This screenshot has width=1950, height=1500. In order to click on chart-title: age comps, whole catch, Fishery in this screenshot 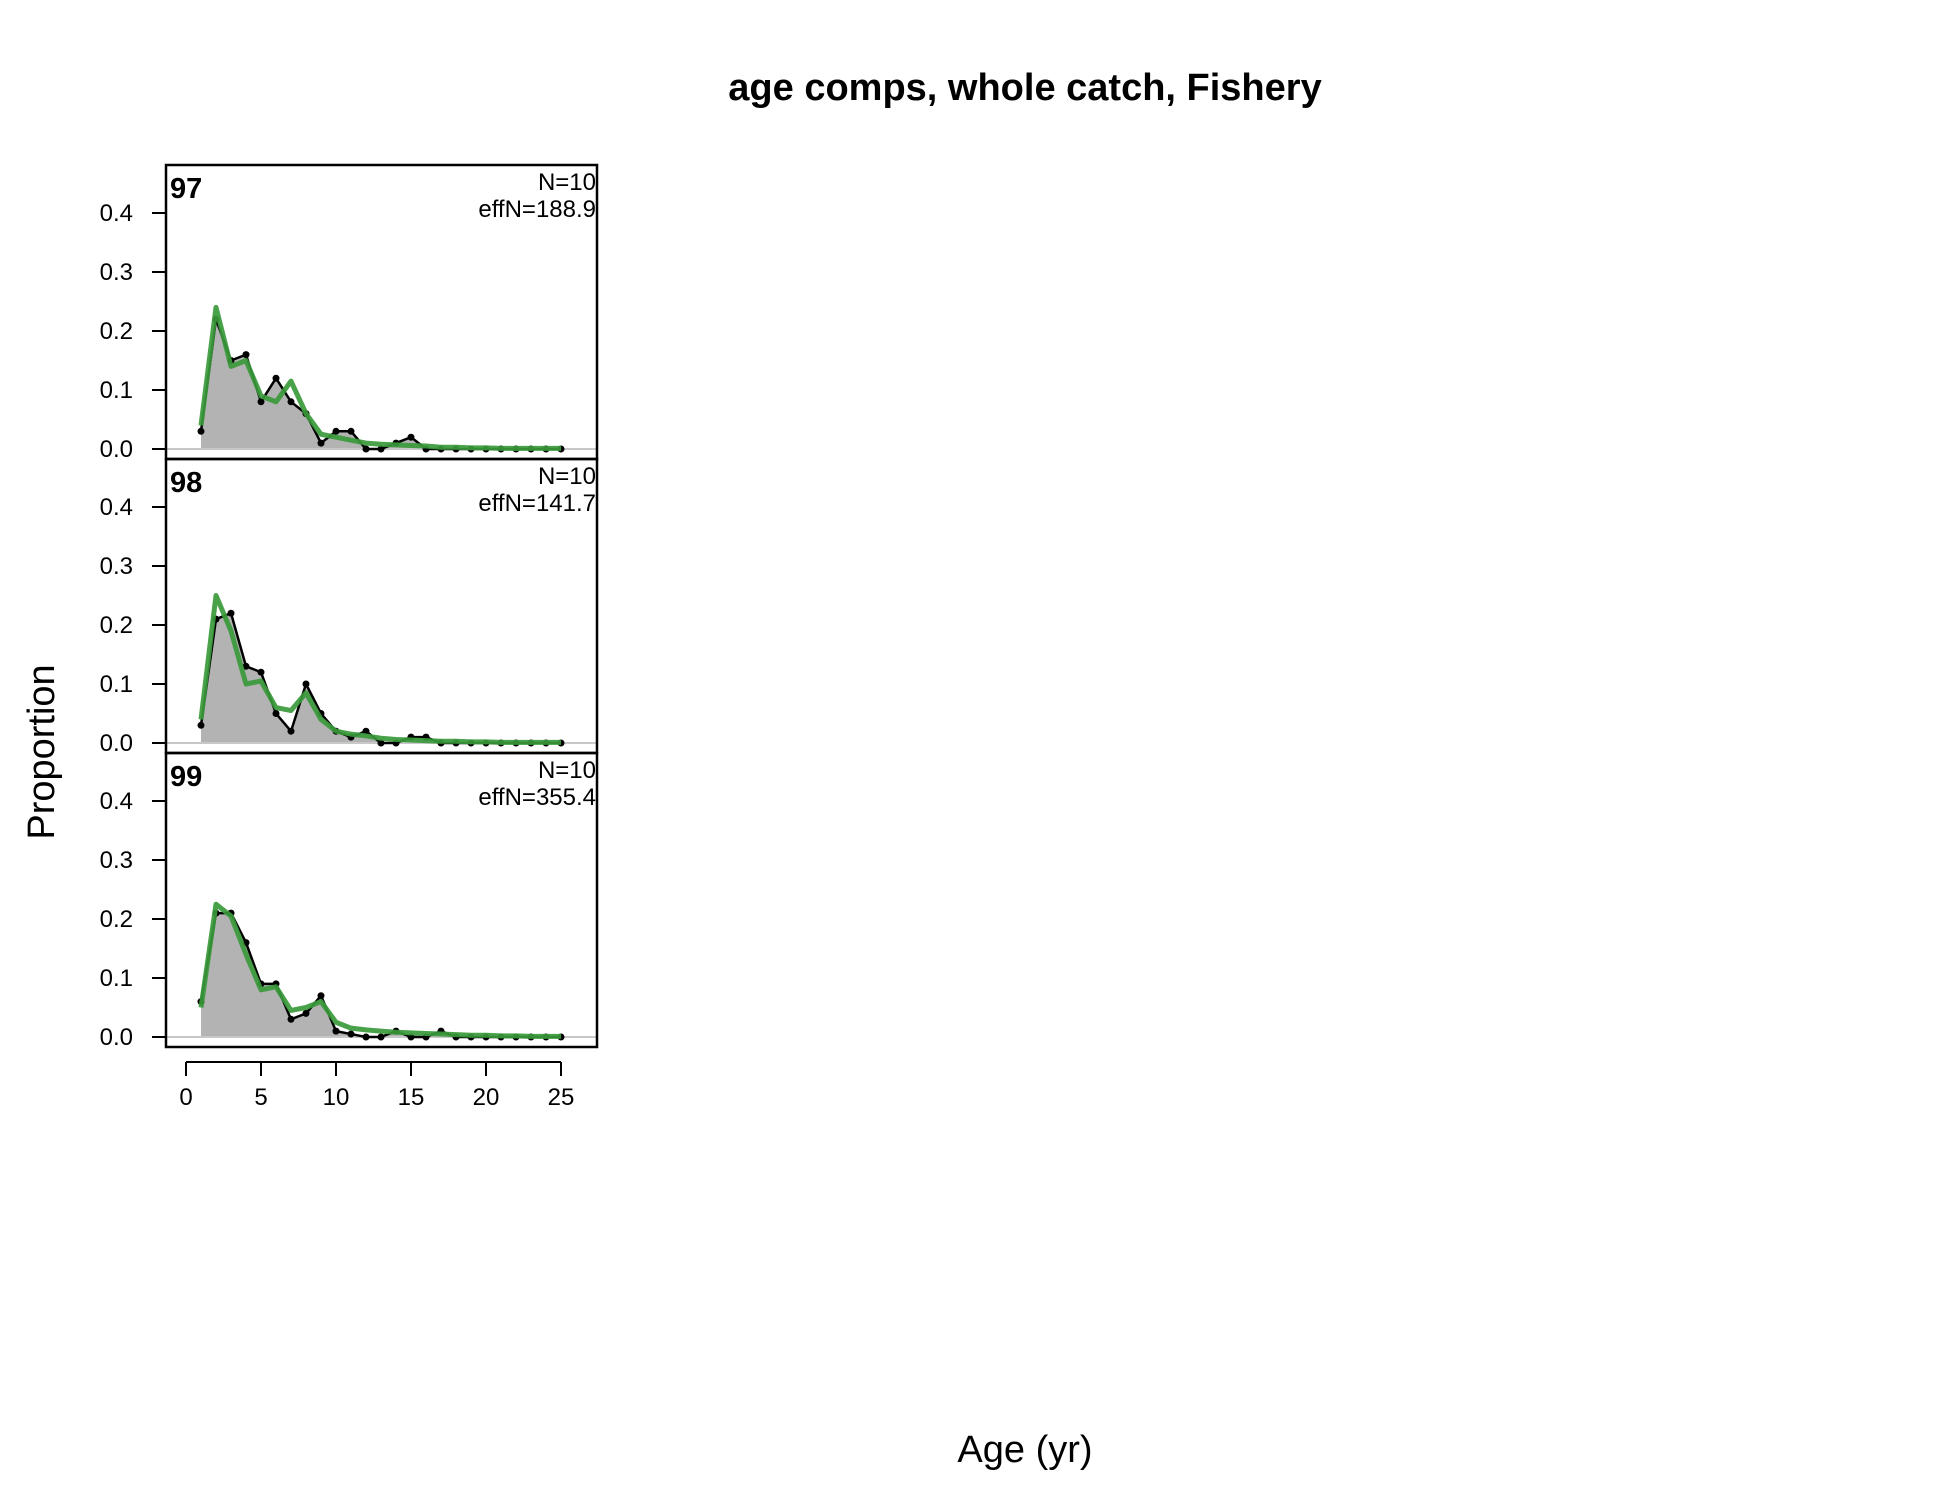, I will do `click(1024, 88)`.